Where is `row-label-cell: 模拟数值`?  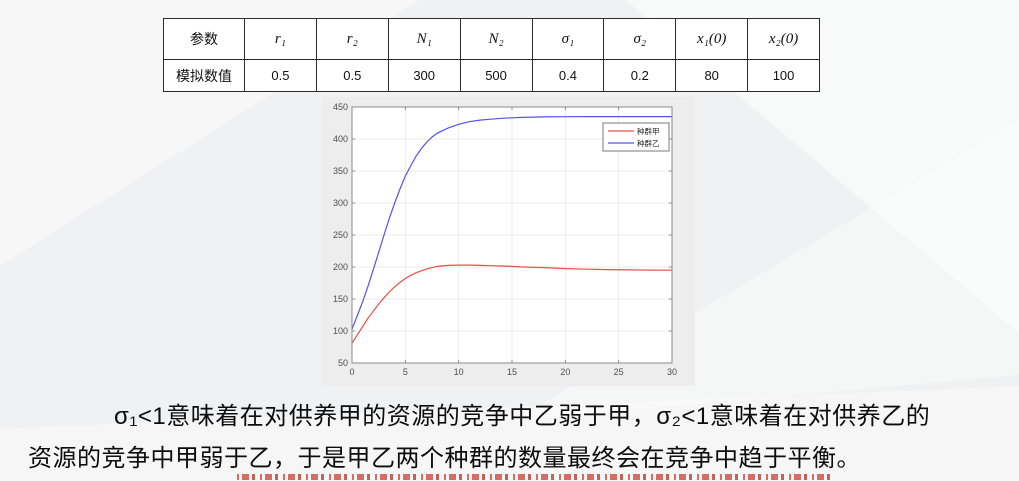
row-label-cell: 模拟数值 is located at coordinates (204, 75).